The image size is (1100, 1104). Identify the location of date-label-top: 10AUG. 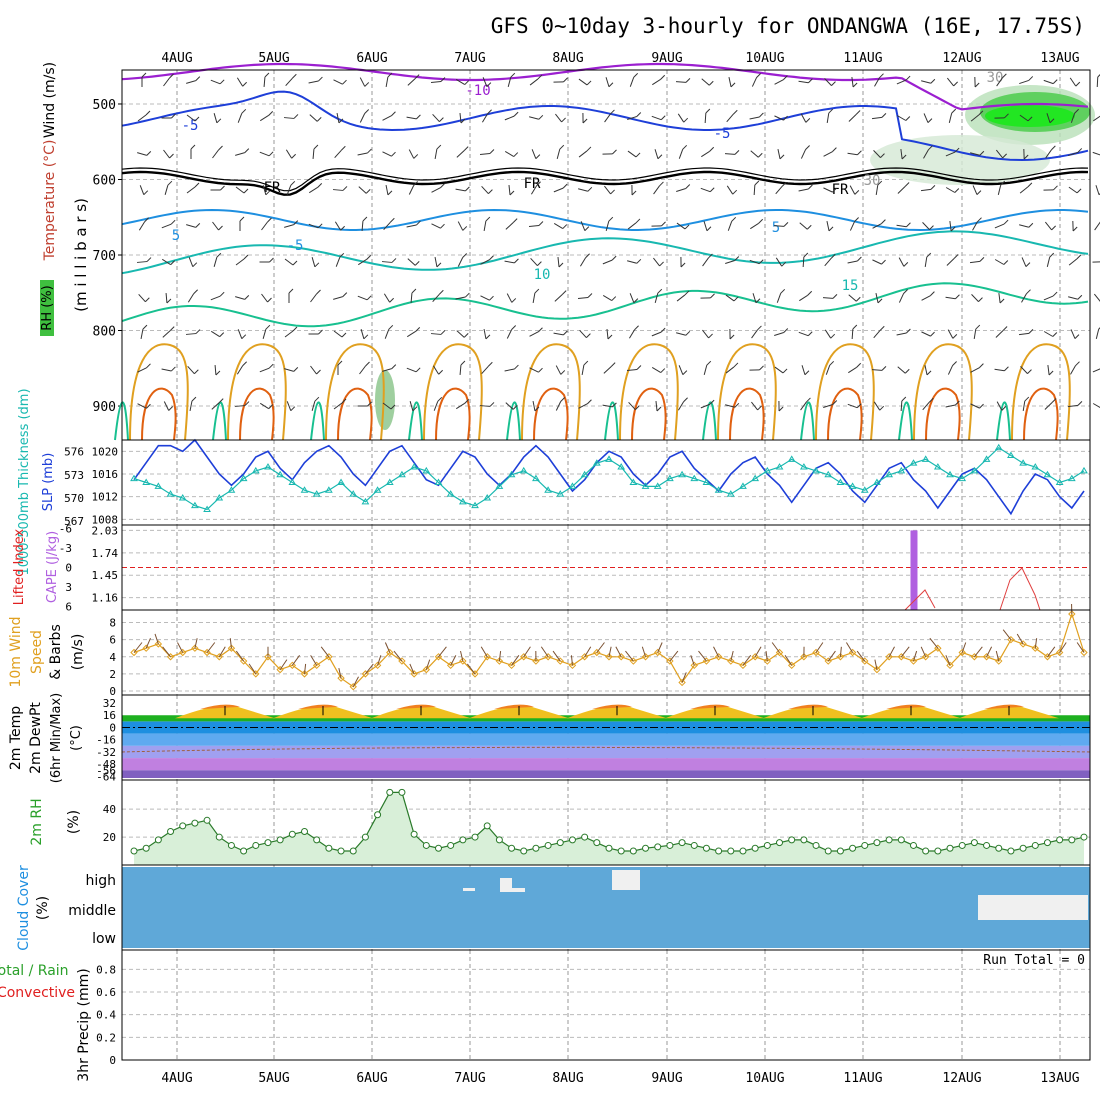
(764, 58).